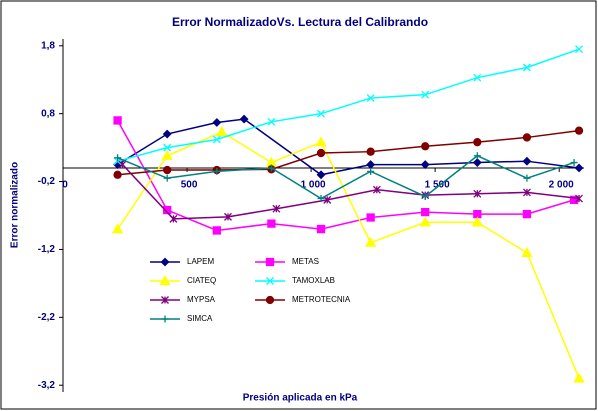 The image size is (598, 411). What do you see at coordinates (201, 299) in the screenshot?
I see `legend-label: MYPSA` at bounding box center [201, 299].